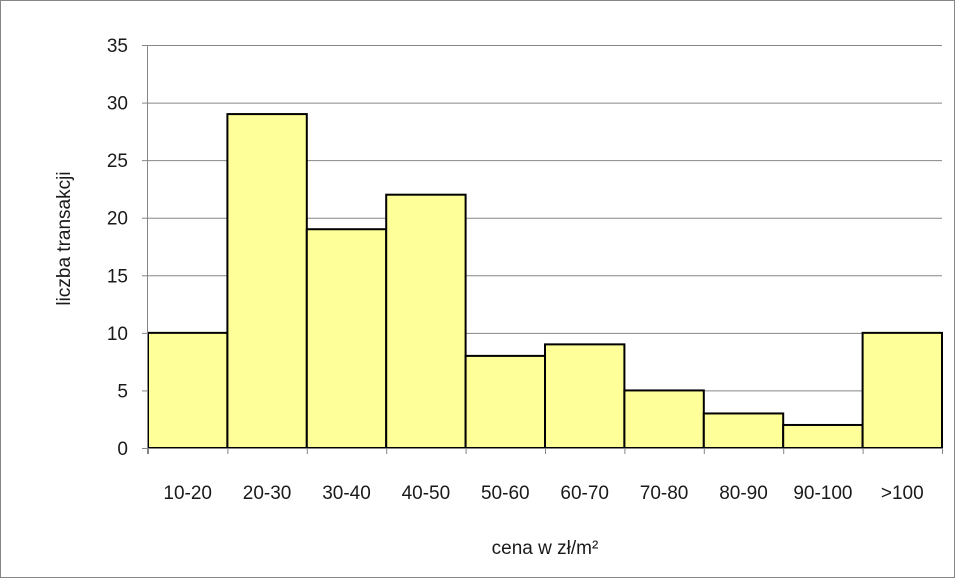  What do you see at coordinates (117, 161) in the screenshot?
I see `y-tick-label: 25` at bounding box center [117, 161].